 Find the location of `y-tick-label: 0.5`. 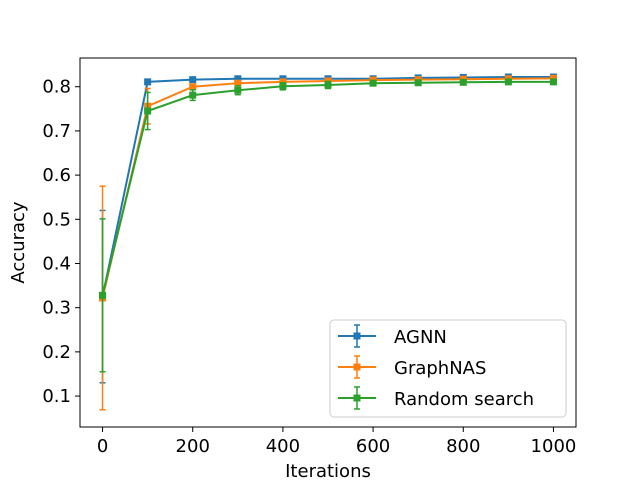

y-tick-label: 0.5 is located at coordinates (56, 219).